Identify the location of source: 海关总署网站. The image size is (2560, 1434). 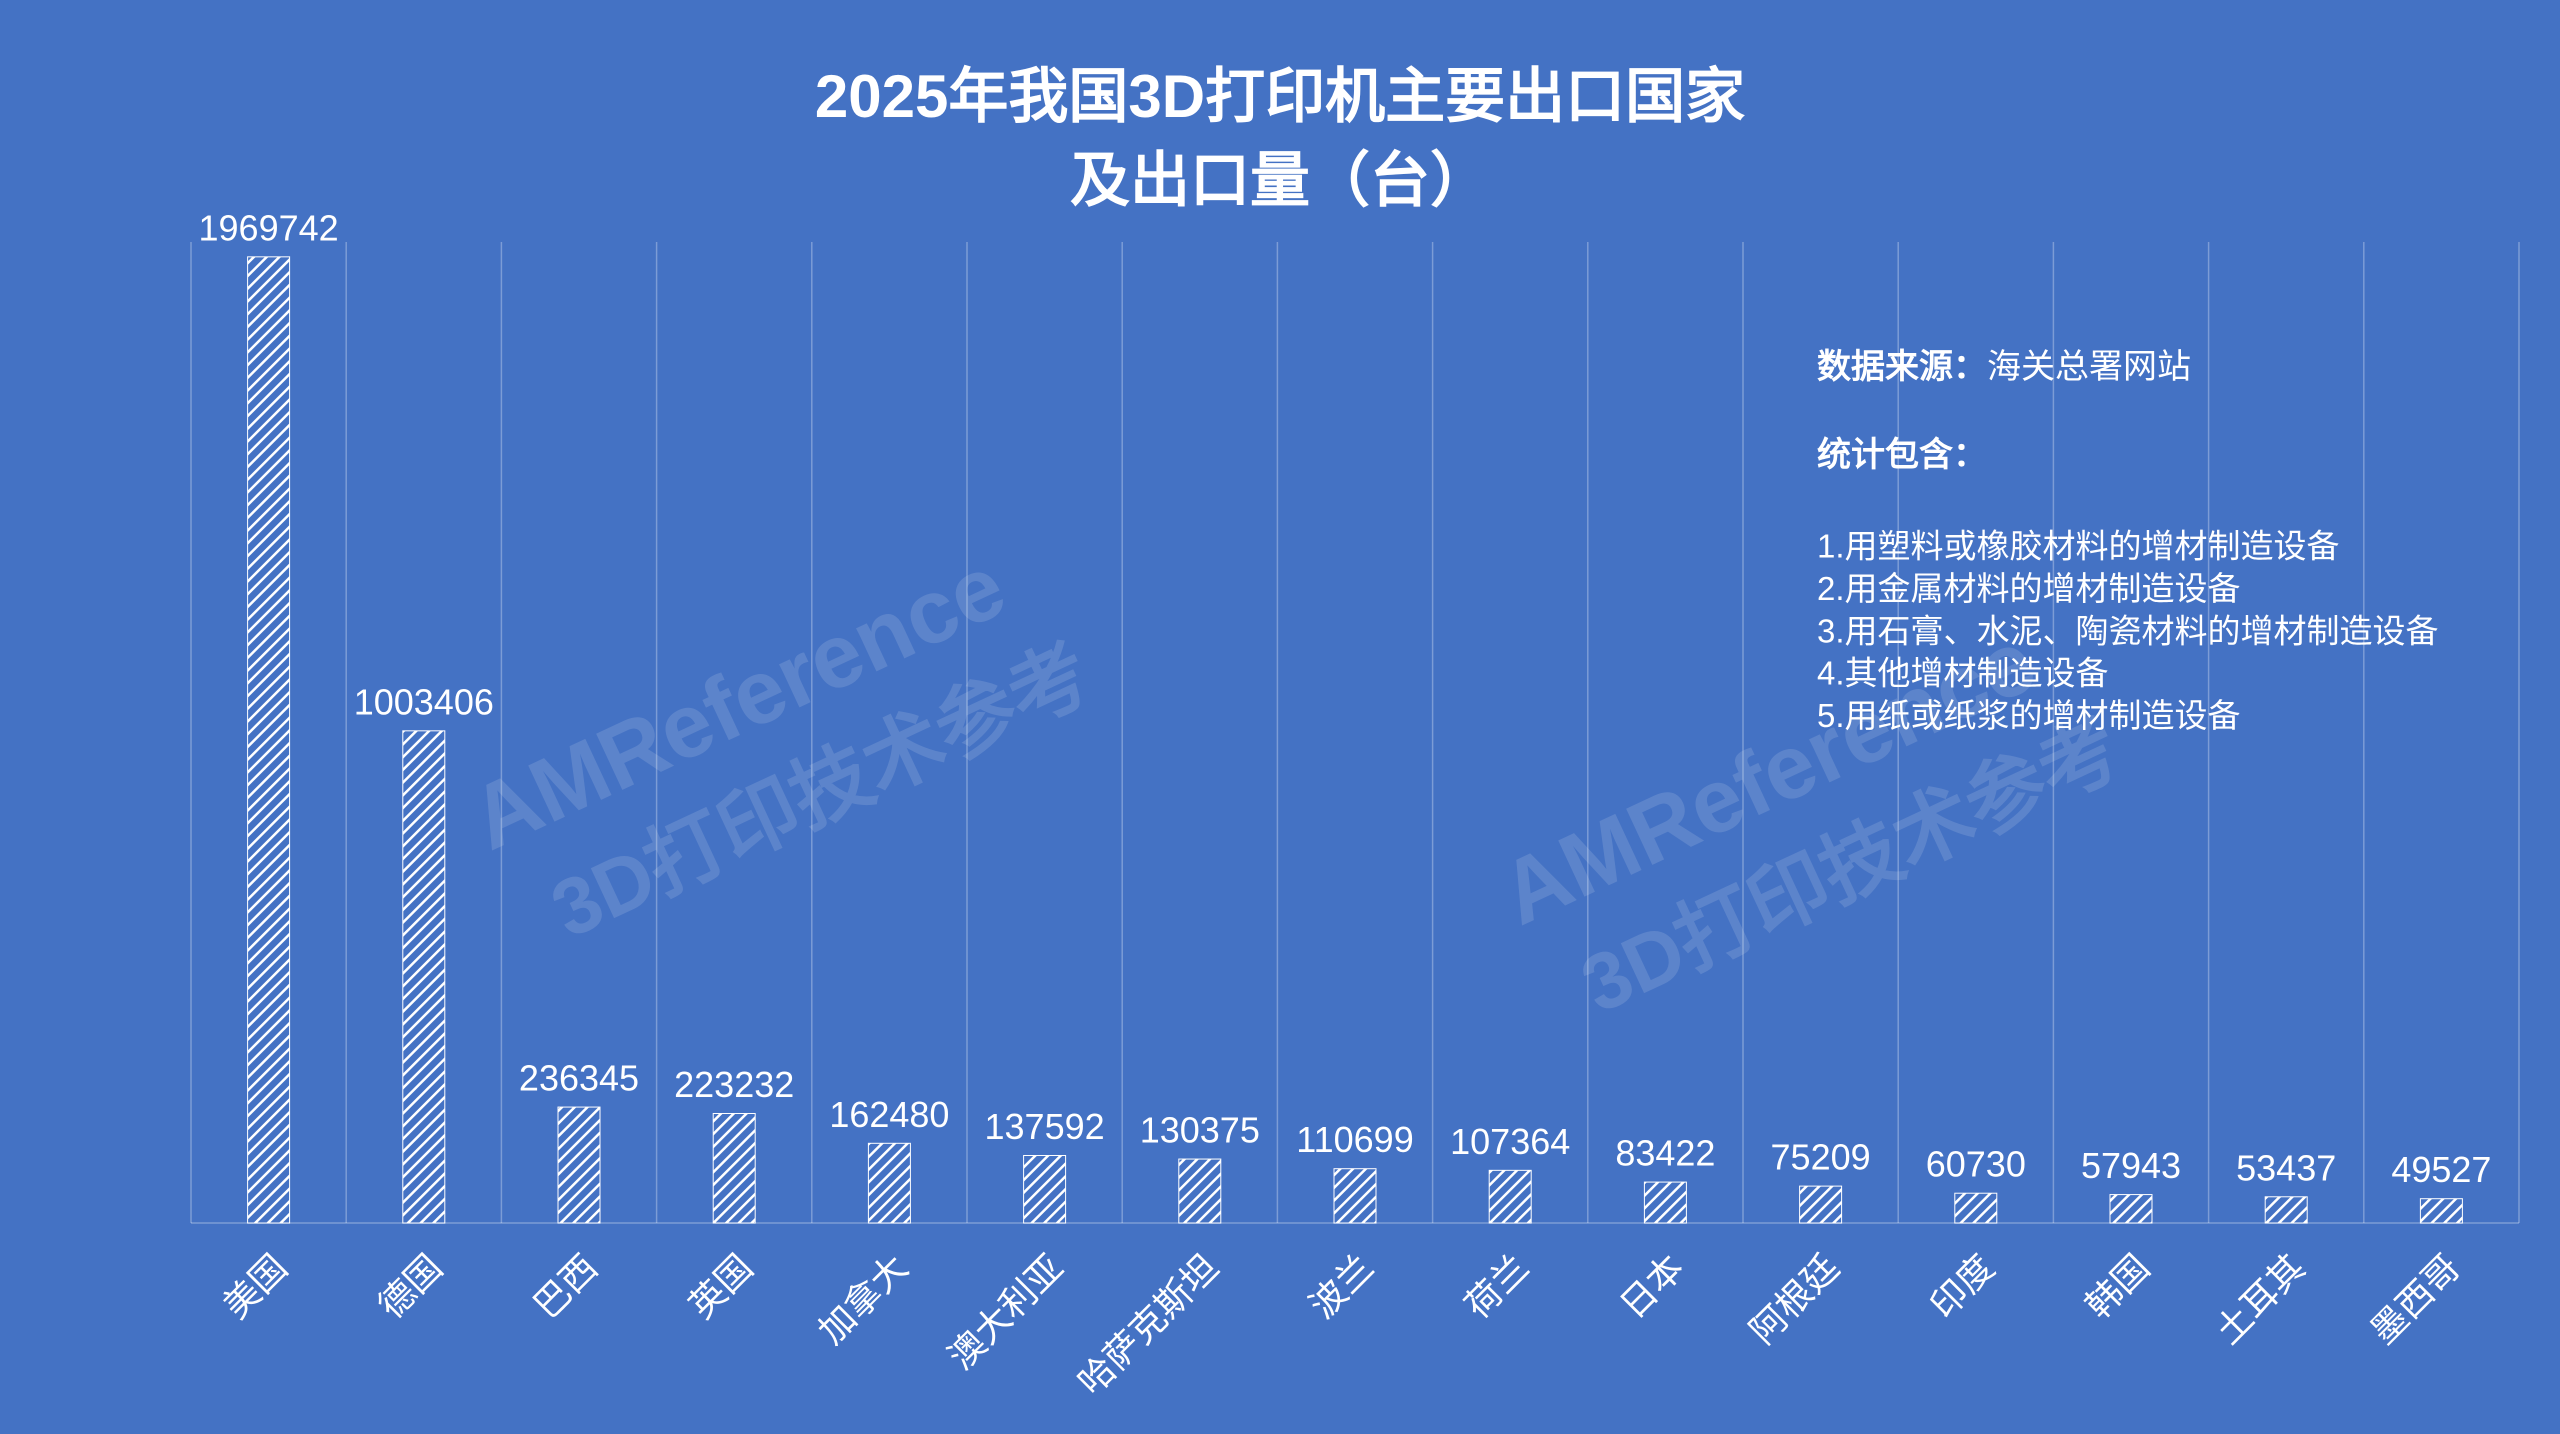
(2089, 367).